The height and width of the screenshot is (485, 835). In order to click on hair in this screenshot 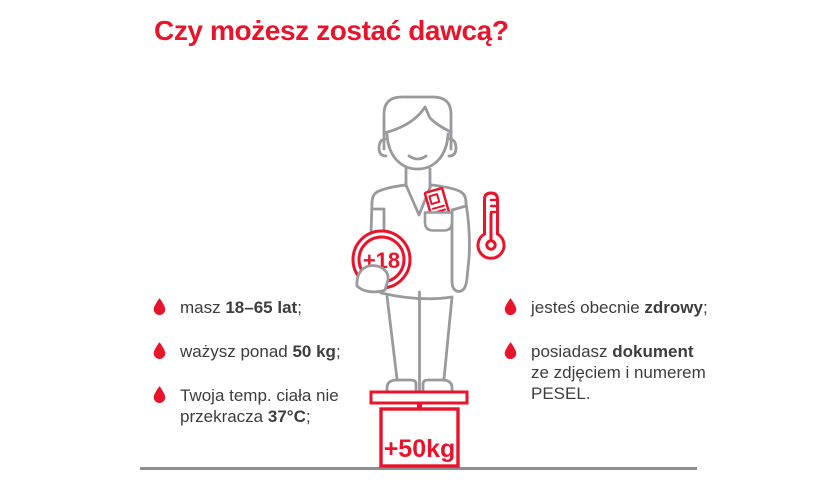, I will do `click(417, 123)`.